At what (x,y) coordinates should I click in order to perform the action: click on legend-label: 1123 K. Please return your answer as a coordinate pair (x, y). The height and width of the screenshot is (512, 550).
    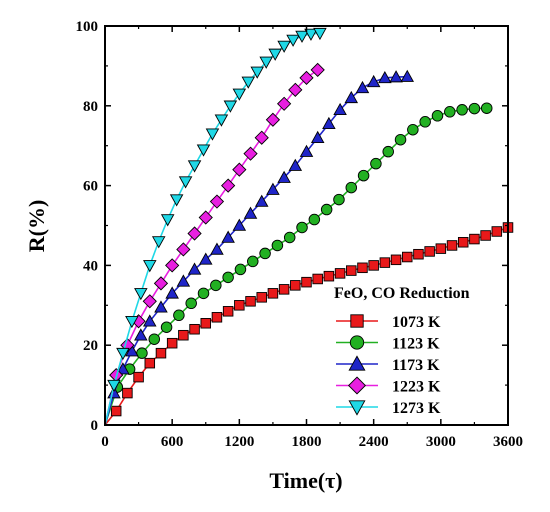
    Looking at the image, I should click on (416, 344).